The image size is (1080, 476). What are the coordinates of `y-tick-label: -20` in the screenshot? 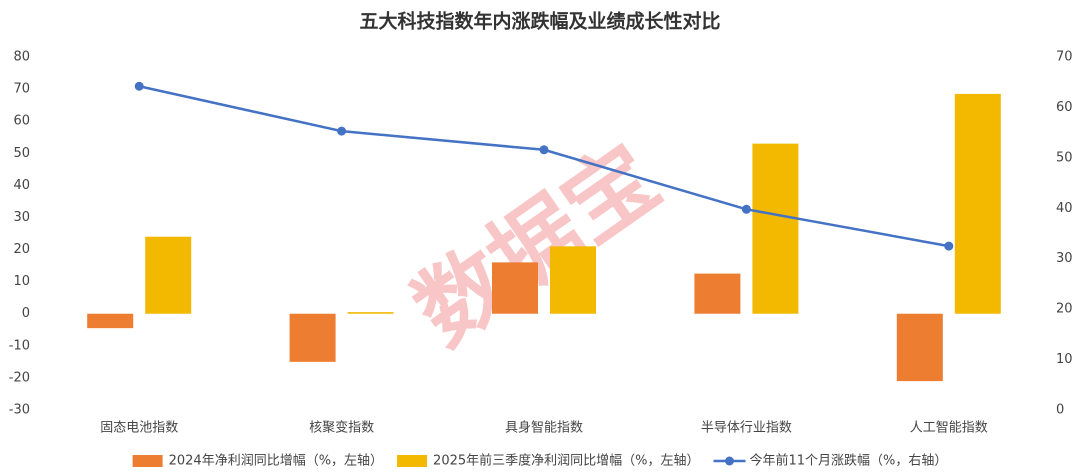 It's located at (19, 377).